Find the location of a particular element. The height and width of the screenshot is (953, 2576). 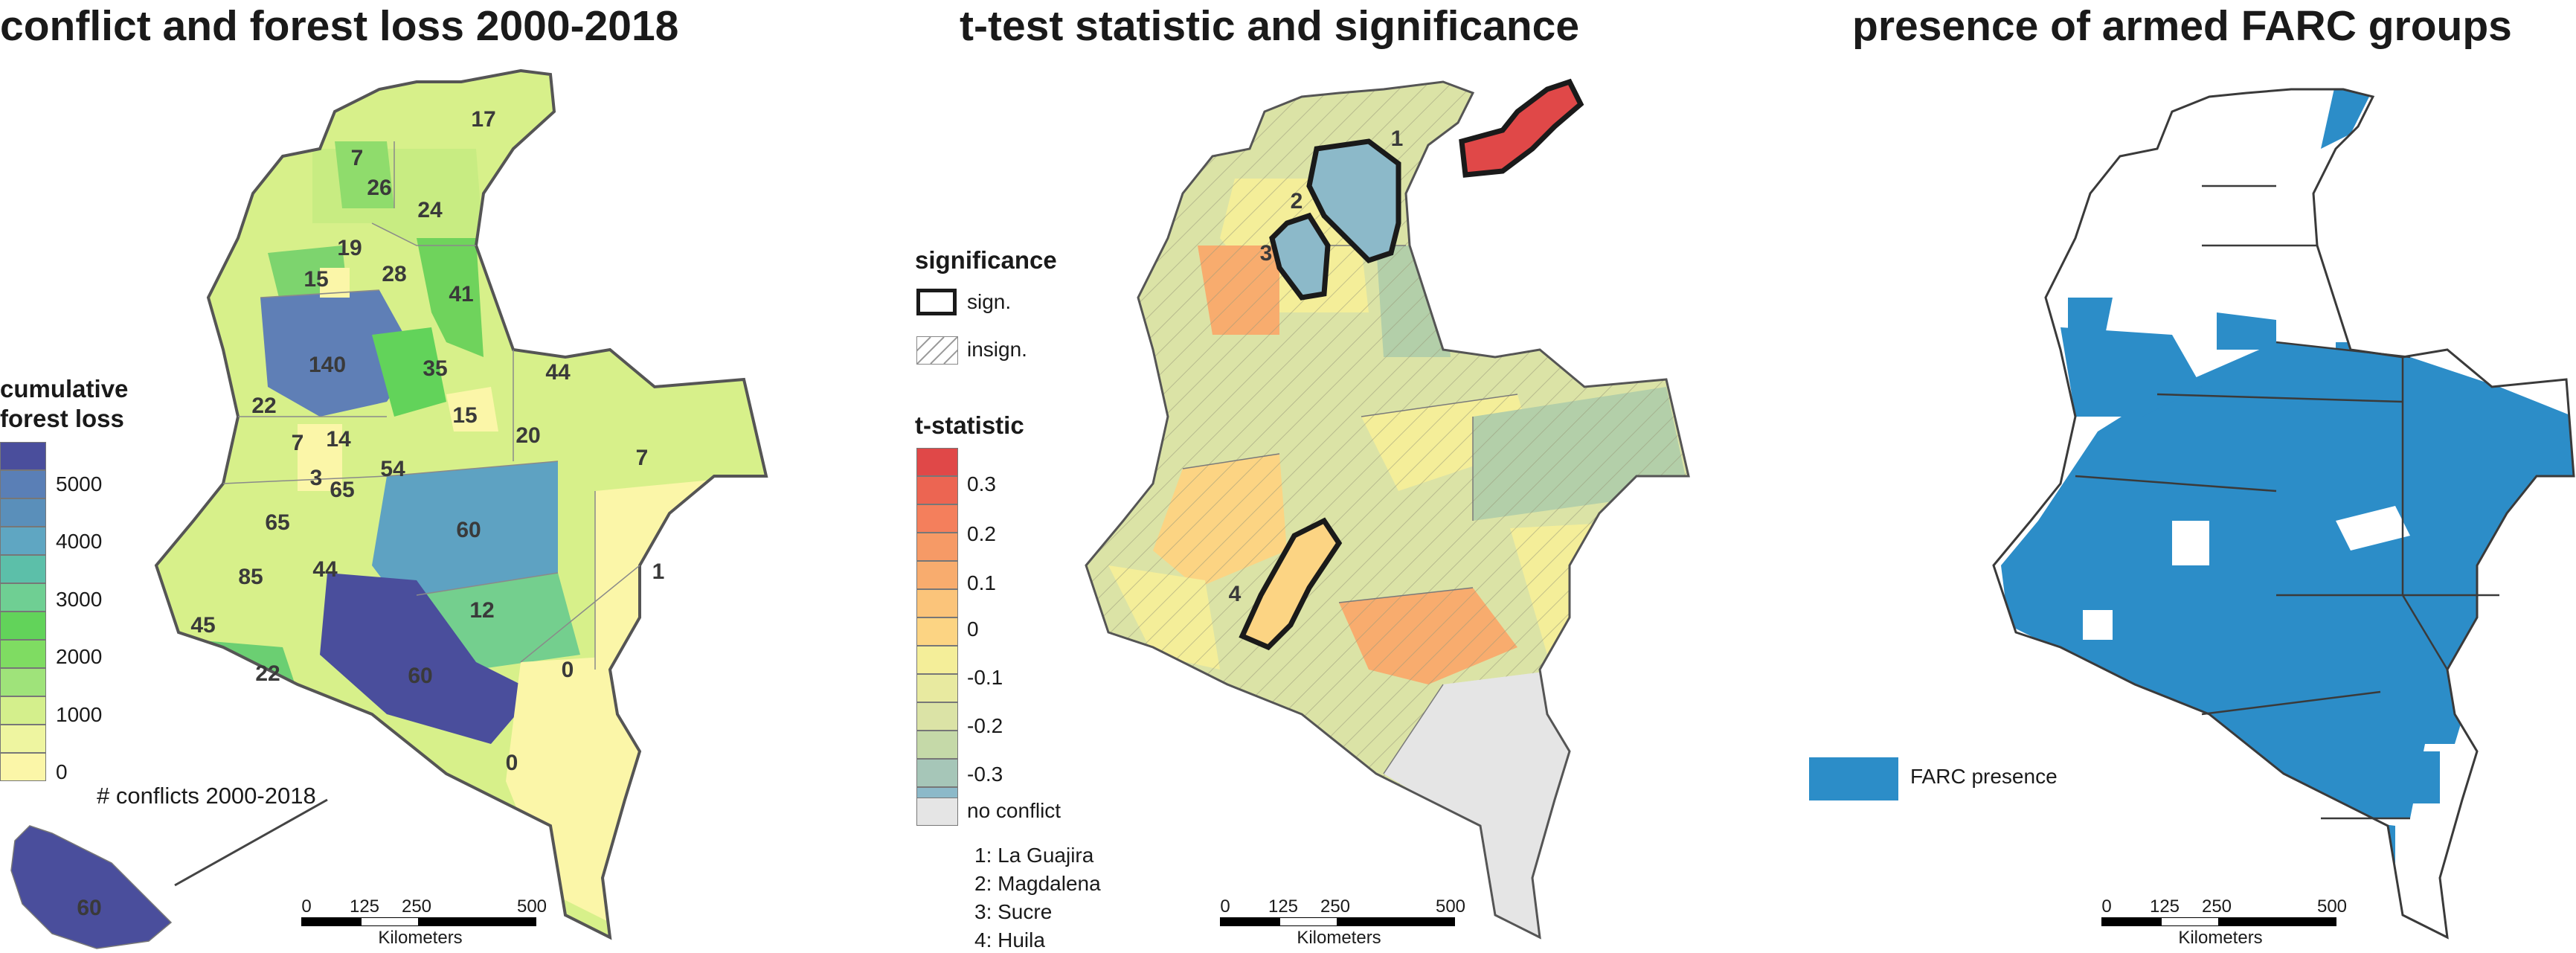

significance-legend-title: significance is located at coordinates (986, 260).